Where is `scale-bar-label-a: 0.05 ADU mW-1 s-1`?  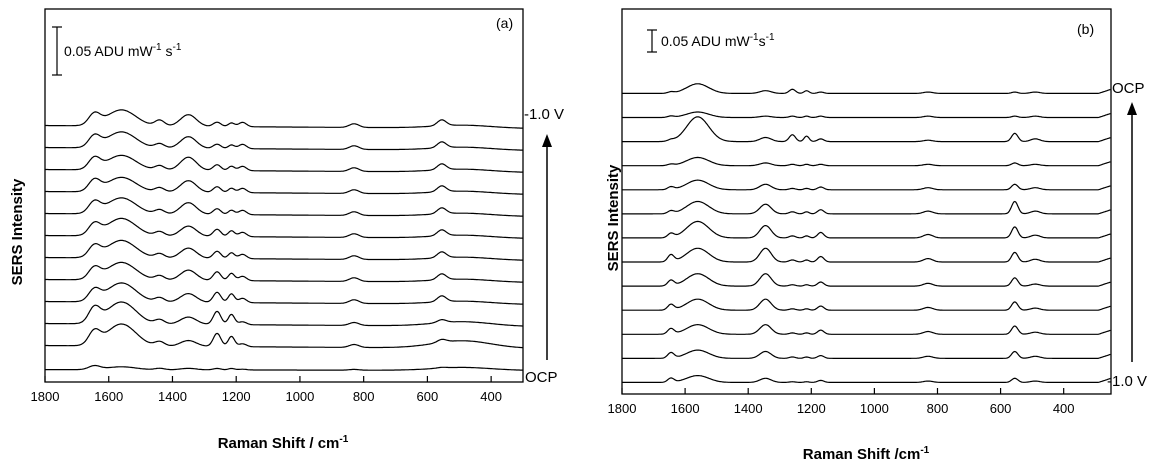
scale-bar-label-a: 0.05 ADU mW-1 s-1 is located at coordinates (123, 50).